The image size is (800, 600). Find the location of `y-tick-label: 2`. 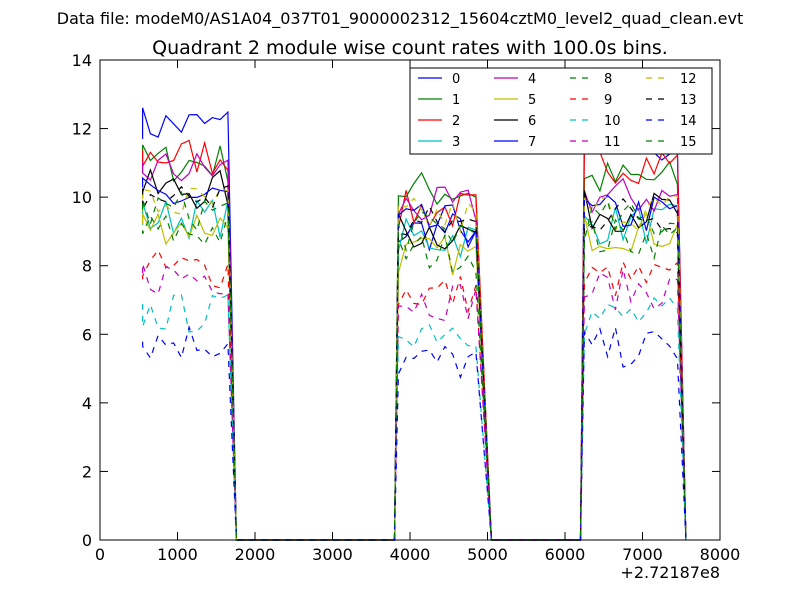

y-tick-label: 2 is located at coordinates (87, 471).